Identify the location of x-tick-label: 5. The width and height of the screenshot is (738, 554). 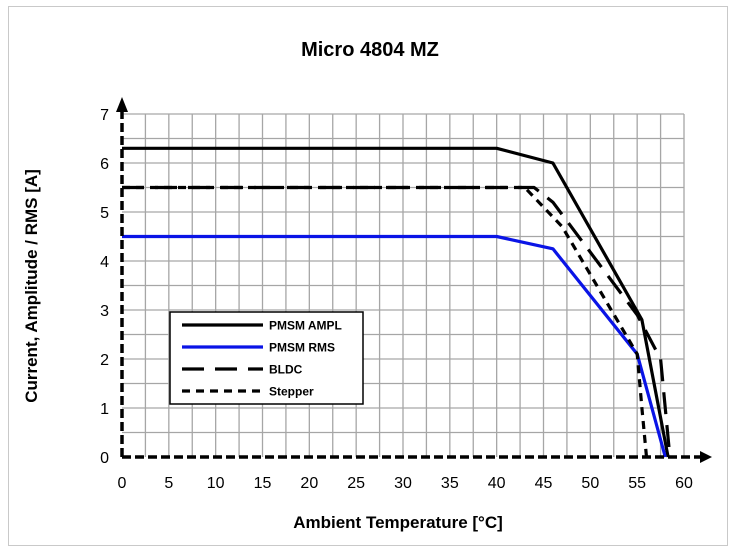
(168, 483).